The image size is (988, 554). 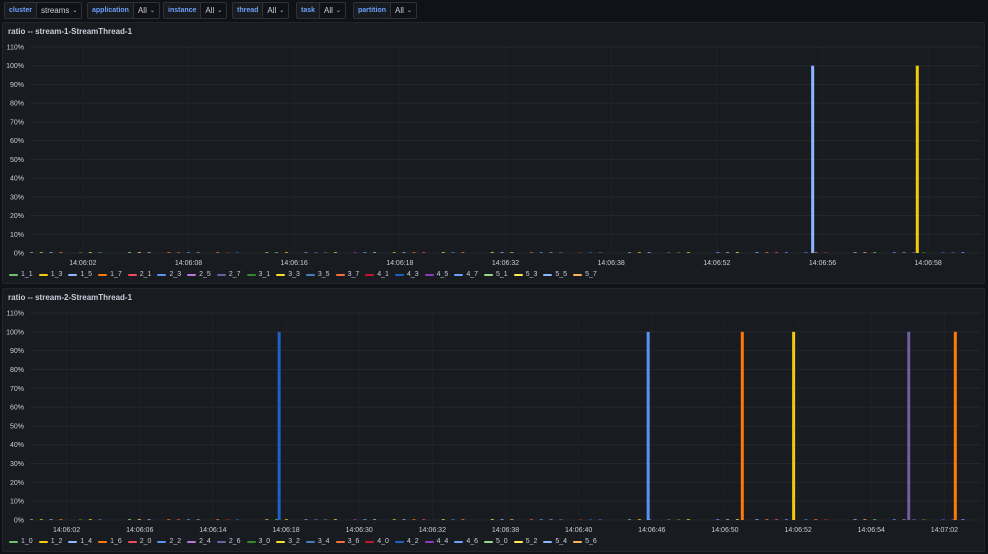 What do you see at coordinates (525, 541) in the screenshot?
I see `legend-item: 5_2` at bounding box center [525, 541].